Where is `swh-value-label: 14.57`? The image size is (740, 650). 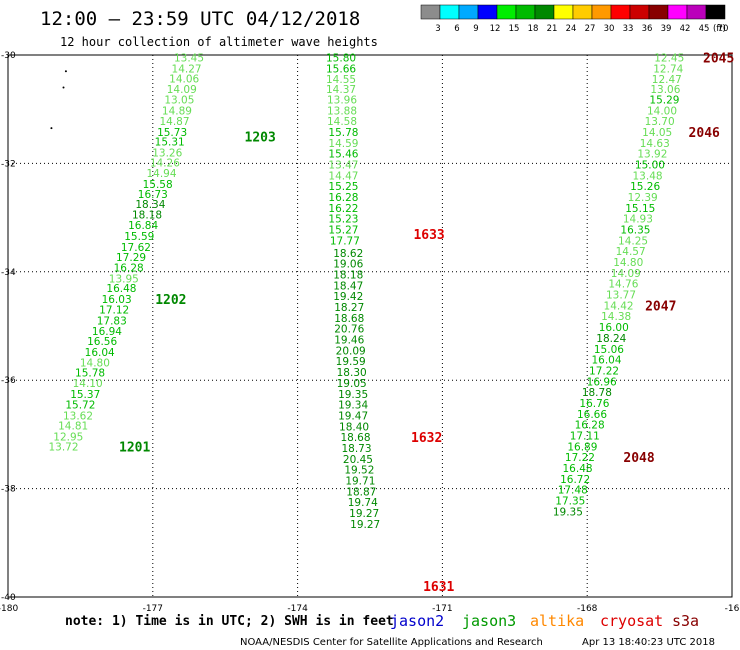 swh-value-label: 14.57 is located at coordinates (631, 252).